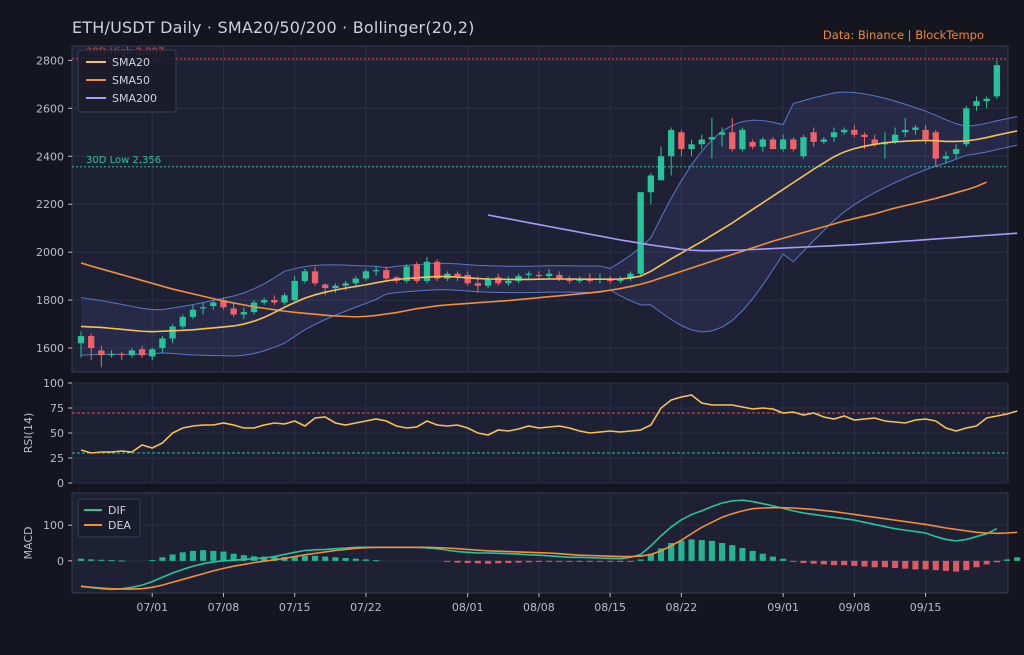 The width and height of the screenshot is (1024, 655). I want to click on price-legend, so click(127, 81).